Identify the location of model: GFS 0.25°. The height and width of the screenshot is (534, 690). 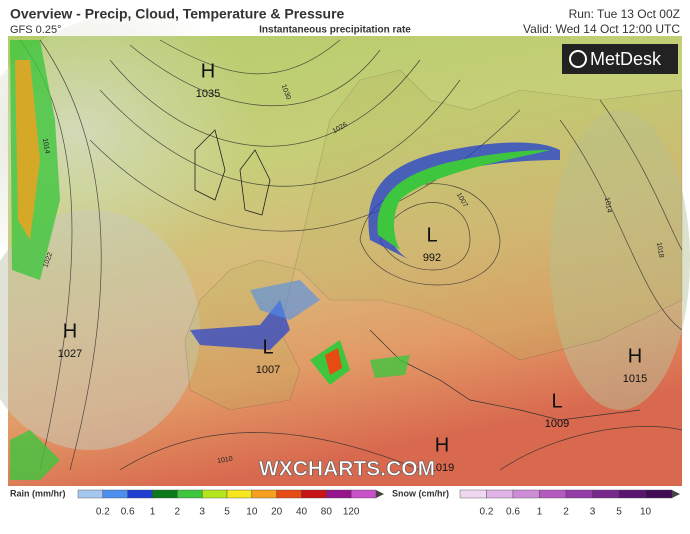
(35, 30).